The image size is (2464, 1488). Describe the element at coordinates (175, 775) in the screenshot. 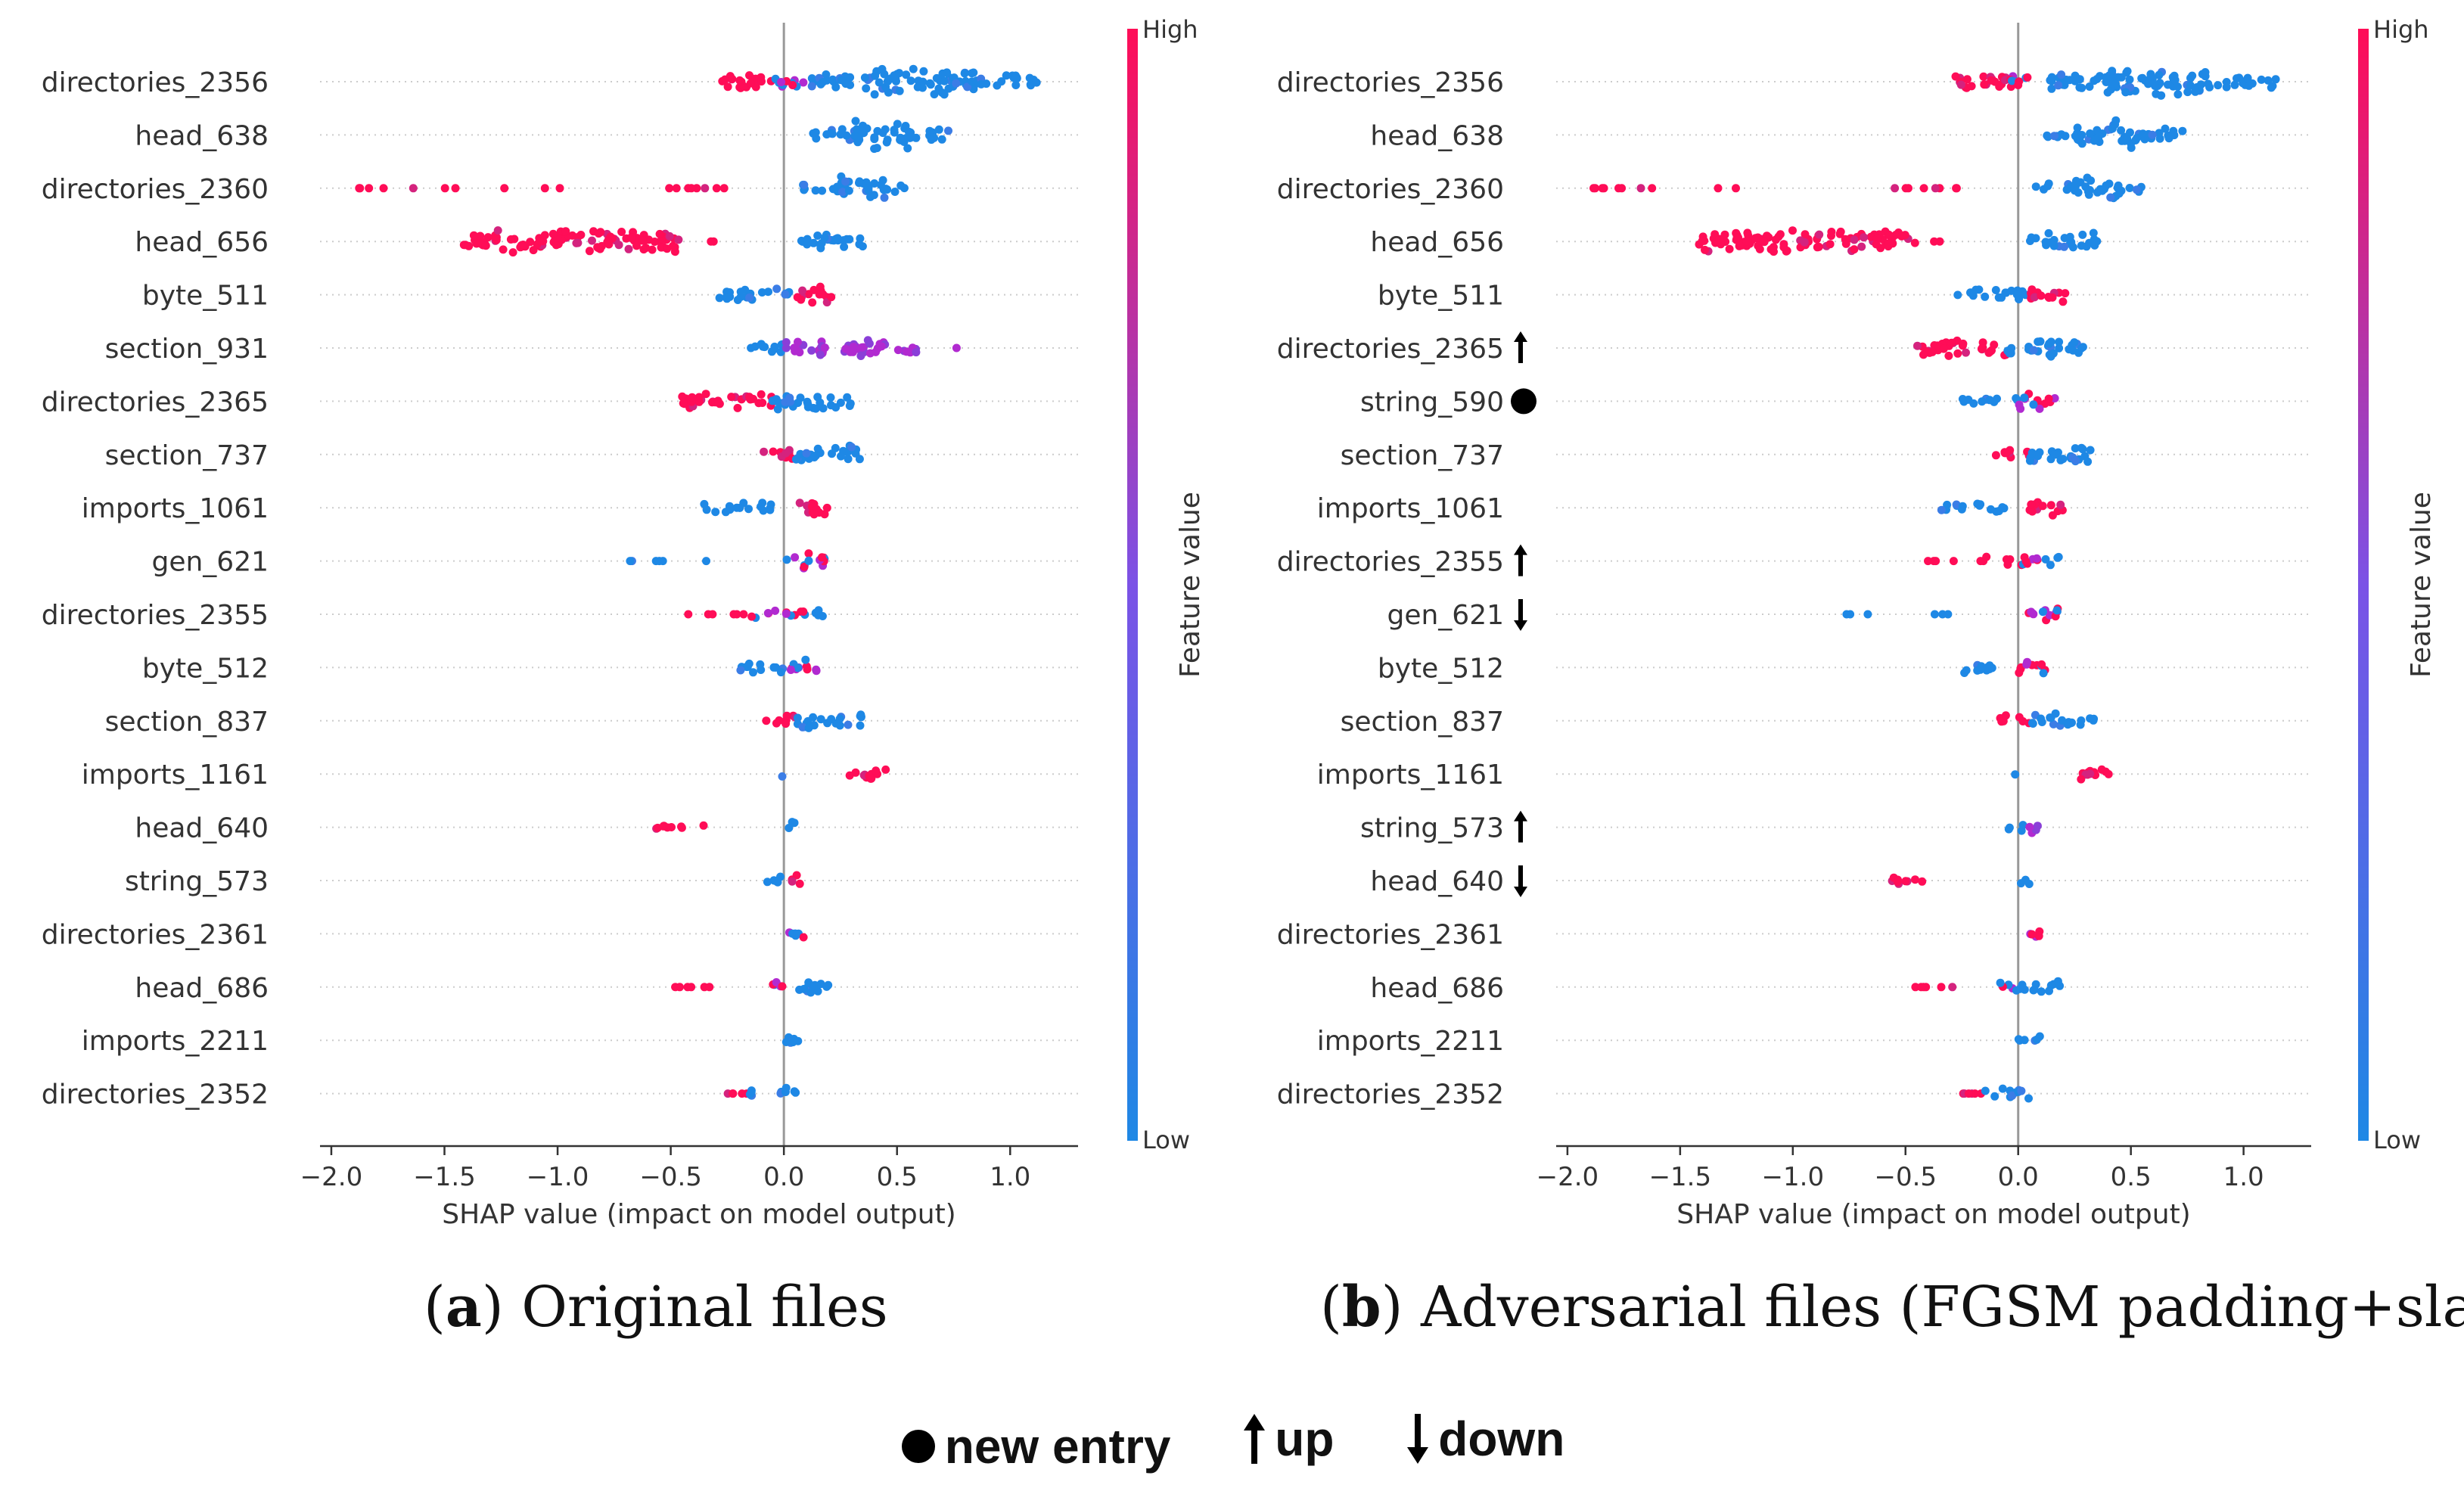

I see `feature-label: imports_1161` at that location.